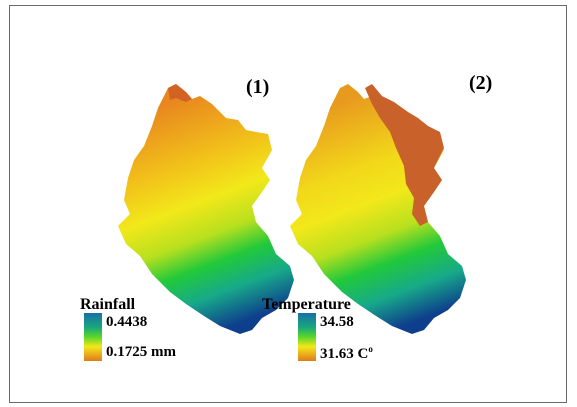 This screenshot has width=577, height=407. I want to click on temperature-legend-title: Temperature, so click(306, 304).